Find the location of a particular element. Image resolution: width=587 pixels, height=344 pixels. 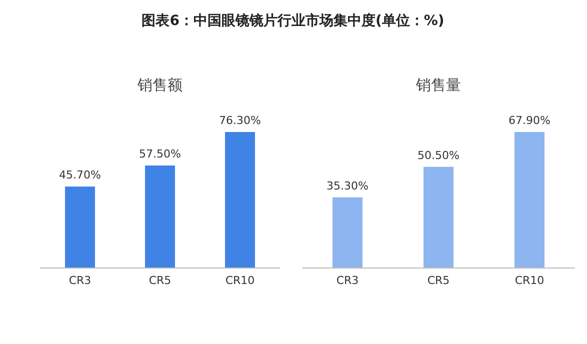

chart-subtitle: 销售额 is located at coordinates (159, 85).